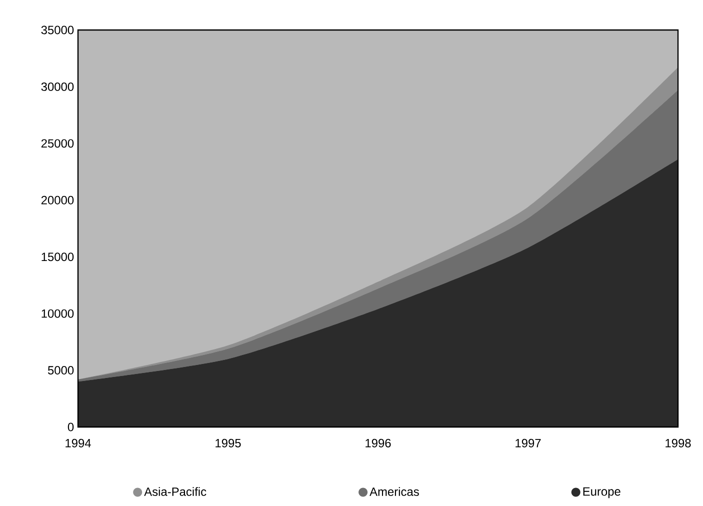 The width and height of the screenshot is (703, 506). I want to click on y-tick-label: 35000, so click(57, 30).